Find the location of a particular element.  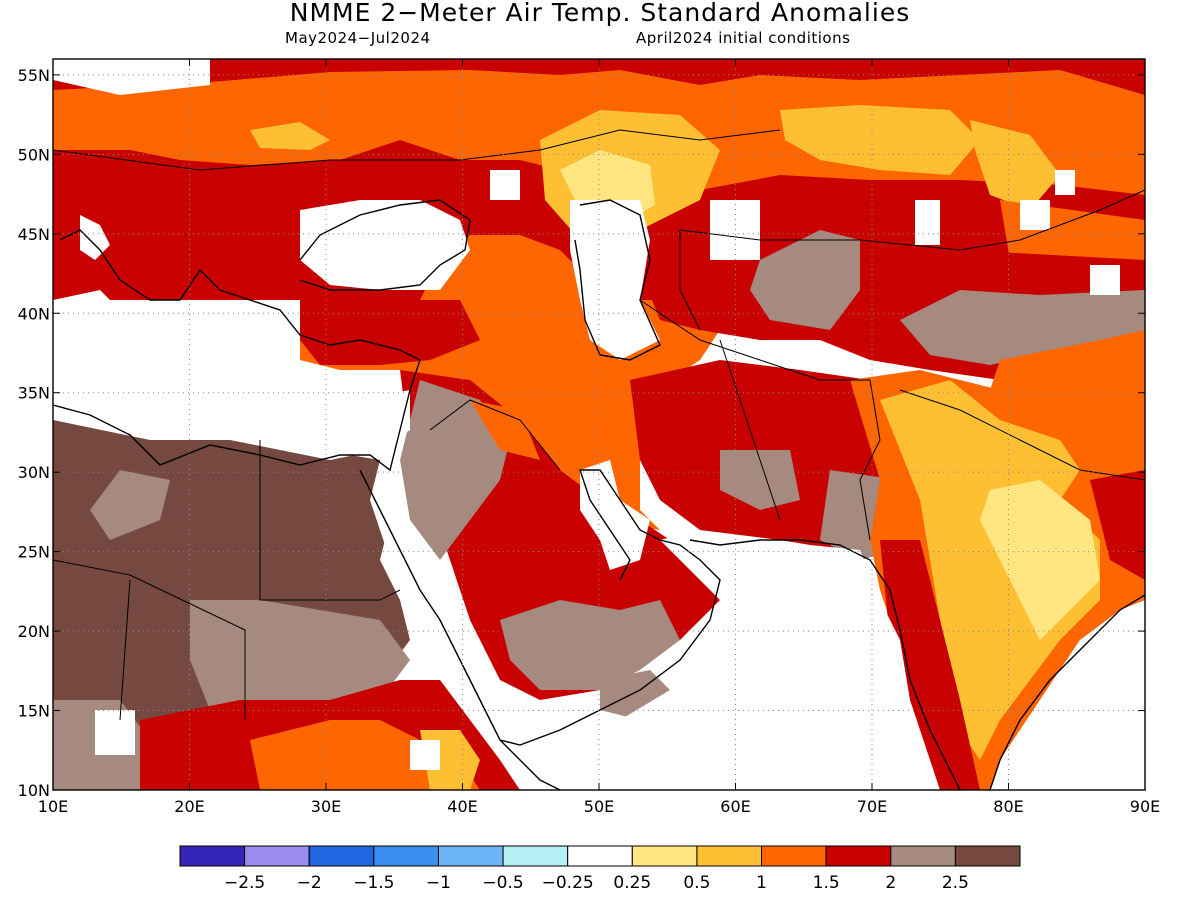

colorbar-label: −1.5 is located at coordinates (373, 883).